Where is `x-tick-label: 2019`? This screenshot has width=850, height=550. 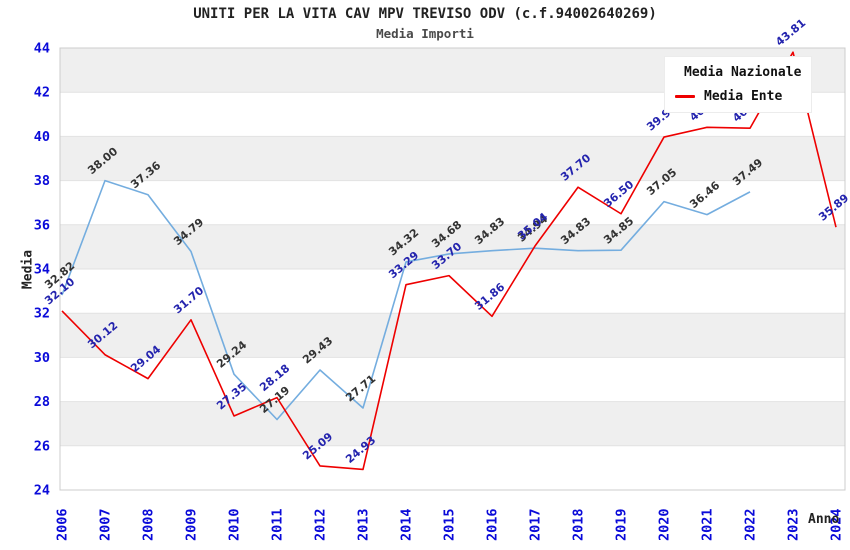 x-tick-label: 2019 is located at coordinates (622, 524).